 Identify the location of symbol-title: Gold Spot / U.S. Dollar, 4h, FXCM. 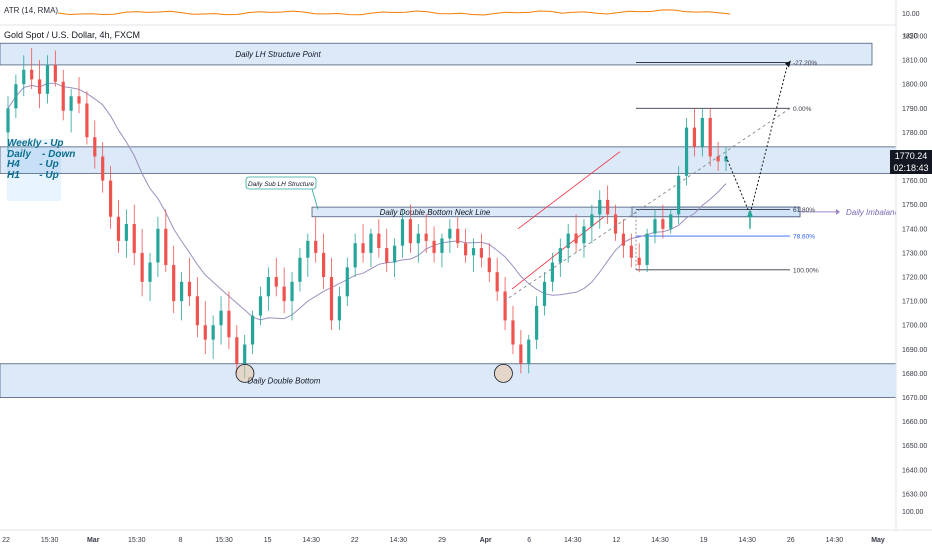
(72, 35).